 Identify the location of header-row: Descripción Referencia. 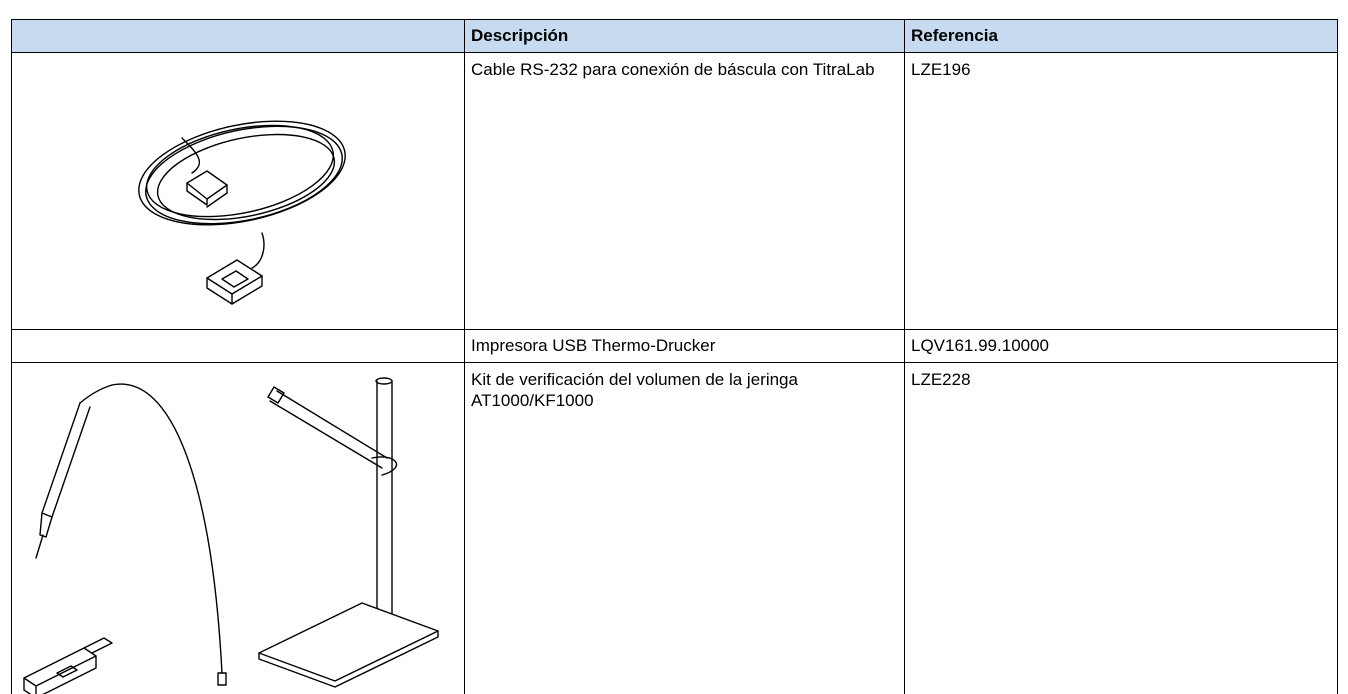
(675, 36).